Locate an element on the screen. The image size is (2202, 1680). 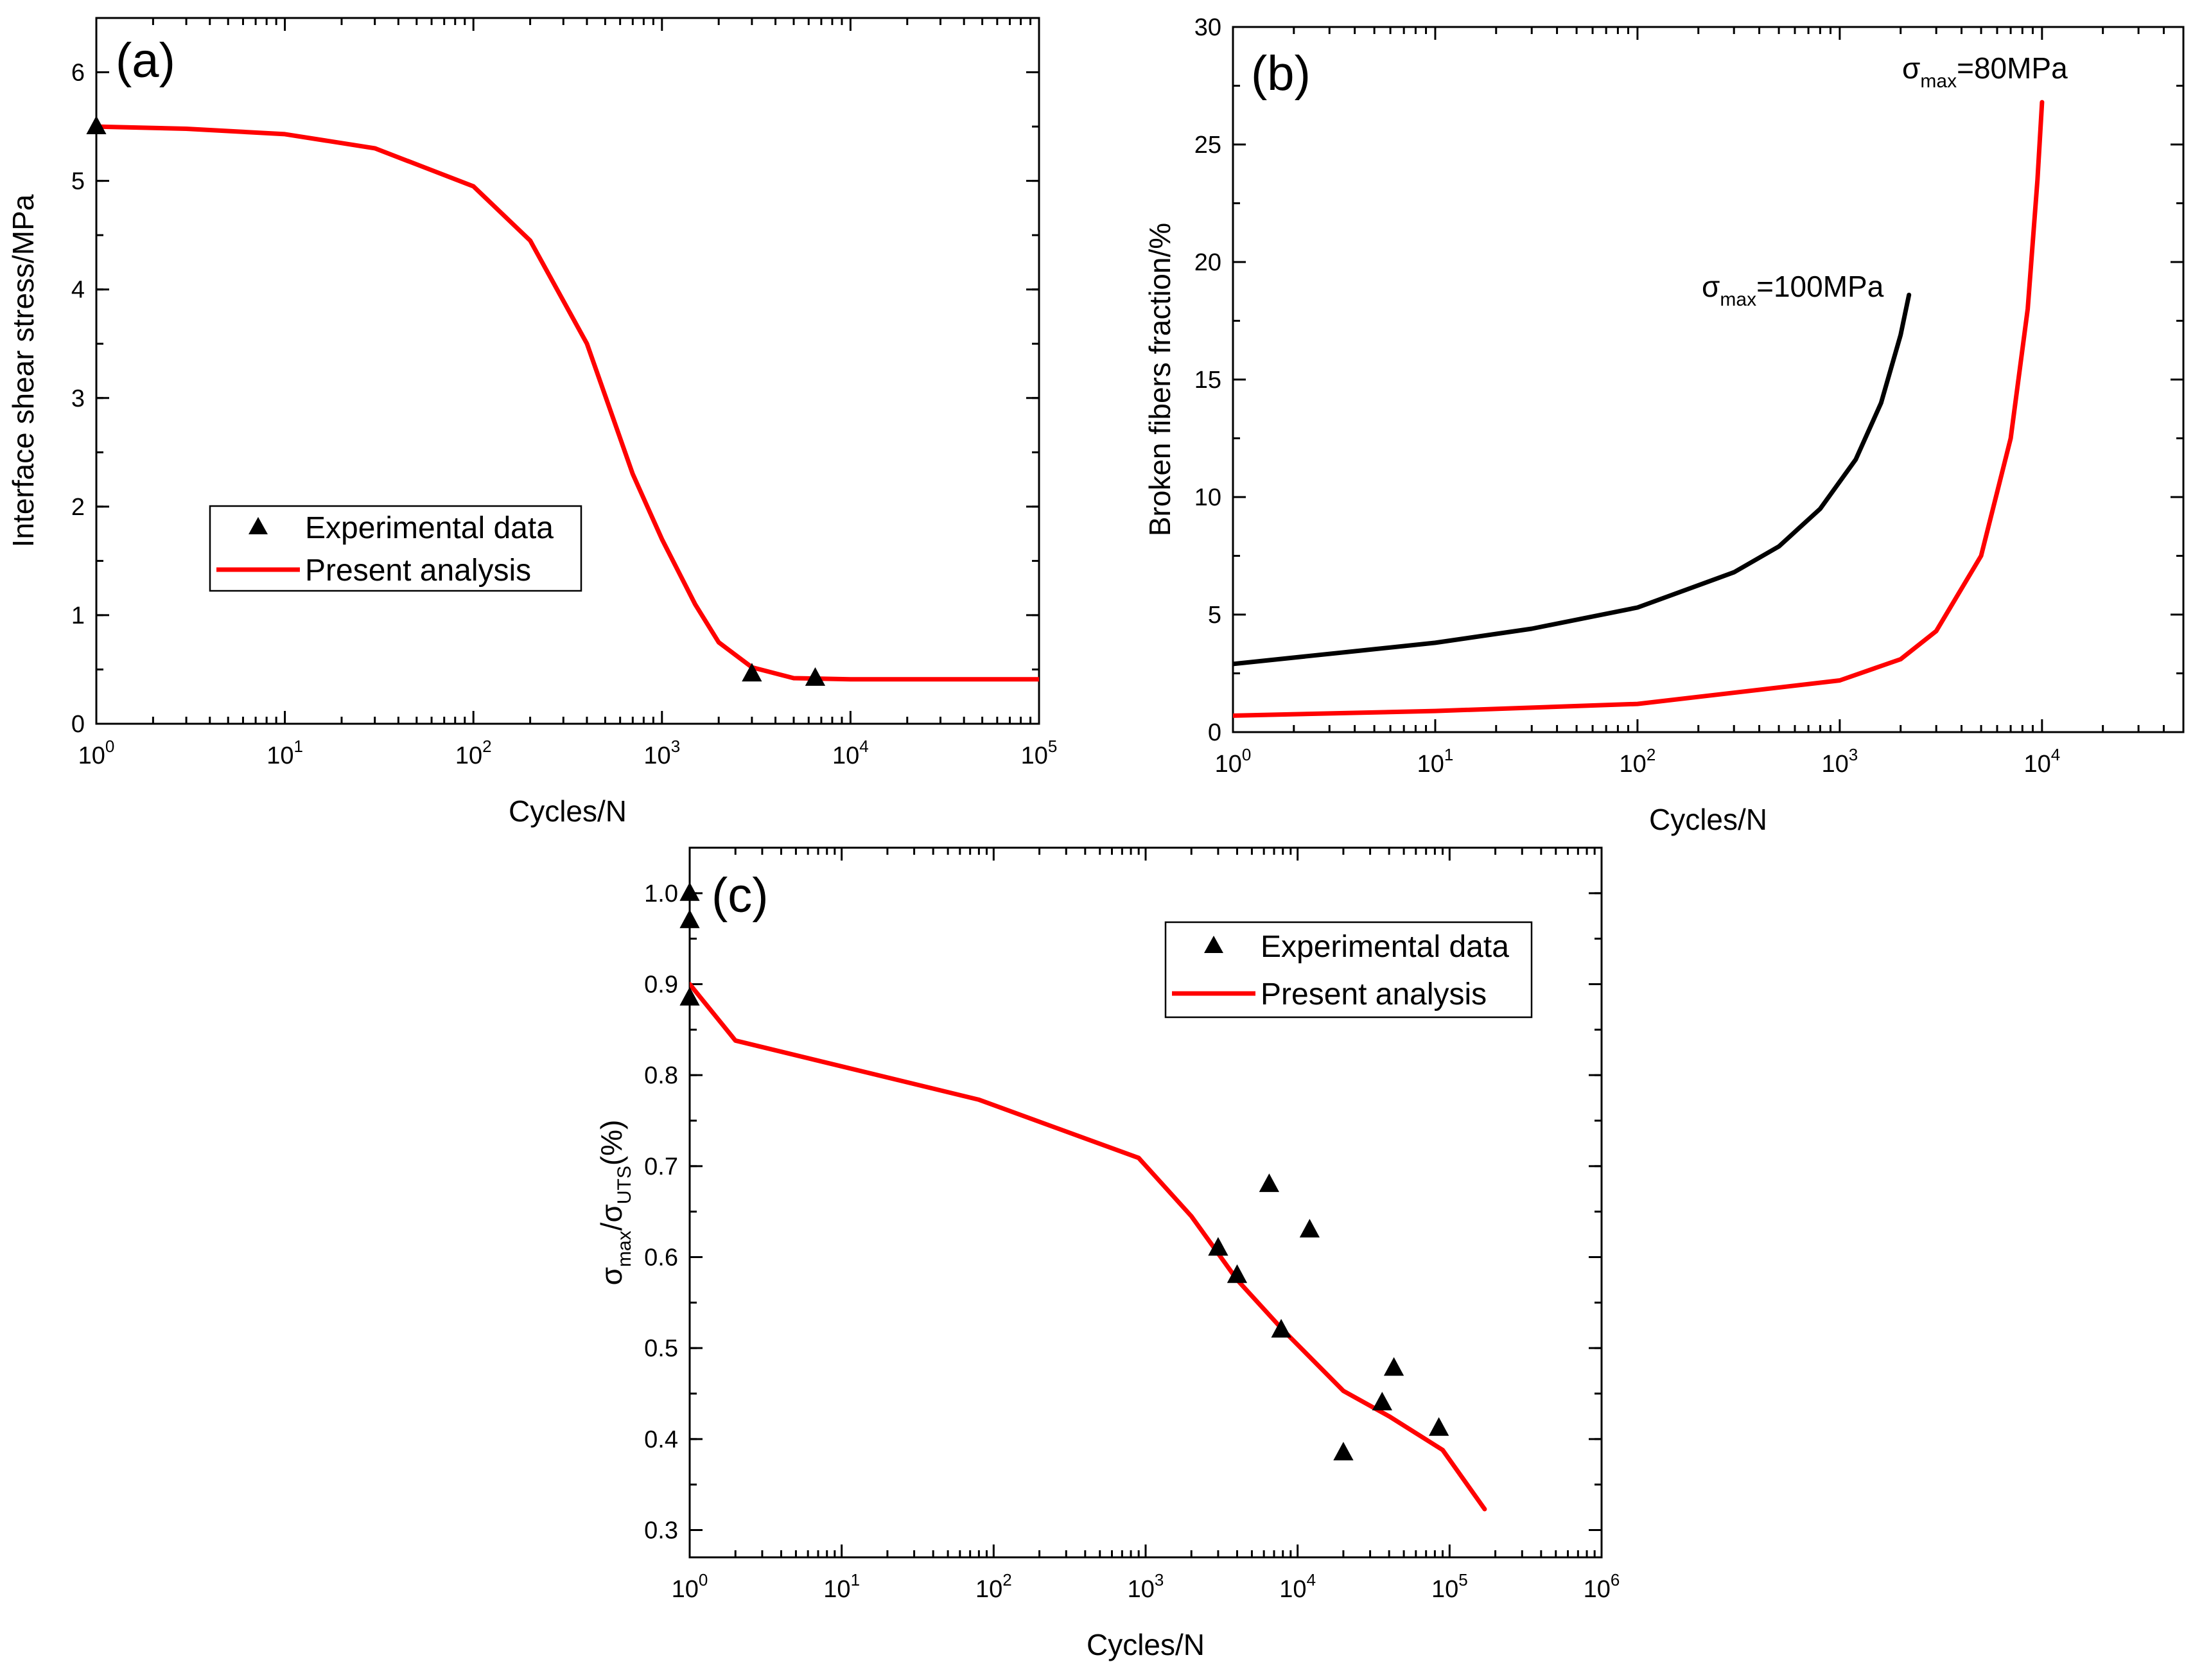
annotation-value: =100MPa is located at coordinates (1820, 286).